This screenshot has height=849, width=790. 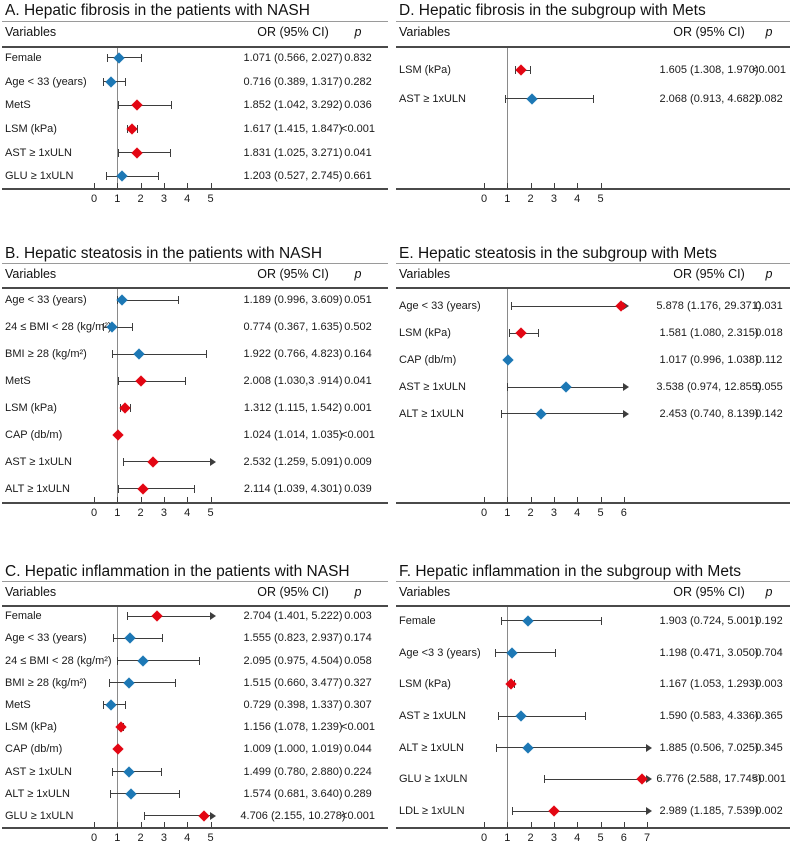 I want to click on row-p-value: <0.001, so click(x=358, y=128).